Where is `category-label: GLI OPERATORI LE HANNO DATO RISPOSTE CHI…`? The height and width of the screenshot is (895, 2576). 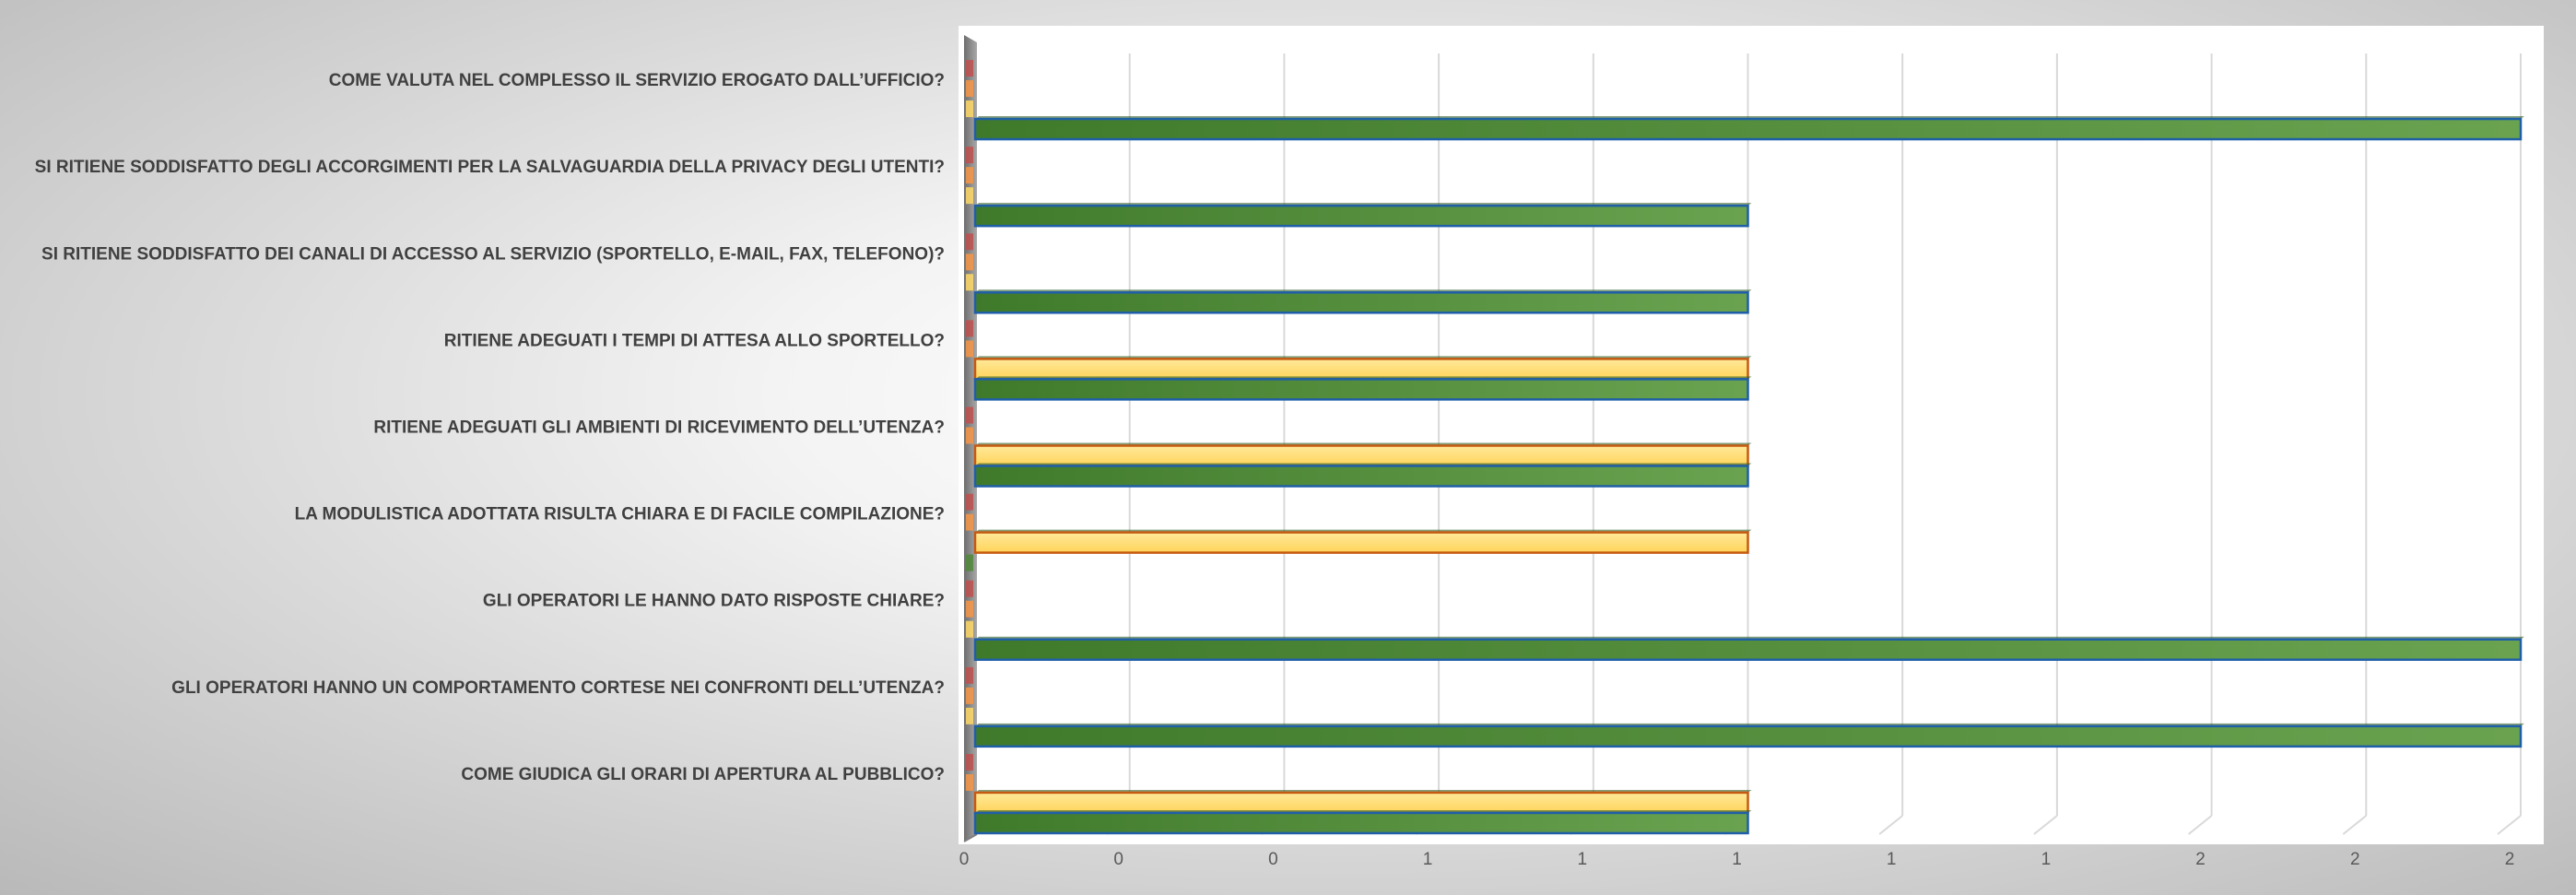 category-label: GLI OPERATORI LE HANNO DATO RISPOSTE CHI… is located at coordinates (714, 601).